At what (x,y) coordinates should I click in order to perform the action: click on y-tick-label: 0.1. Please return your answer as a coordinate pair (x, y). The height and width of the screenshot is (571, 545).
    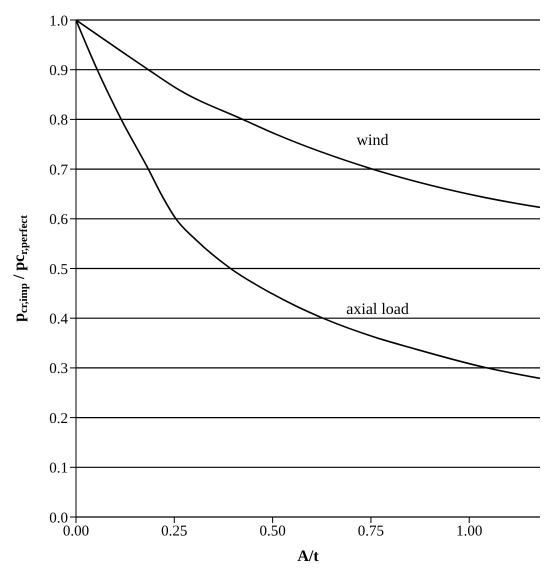
    Looking at the image, I should click on (58, 468).